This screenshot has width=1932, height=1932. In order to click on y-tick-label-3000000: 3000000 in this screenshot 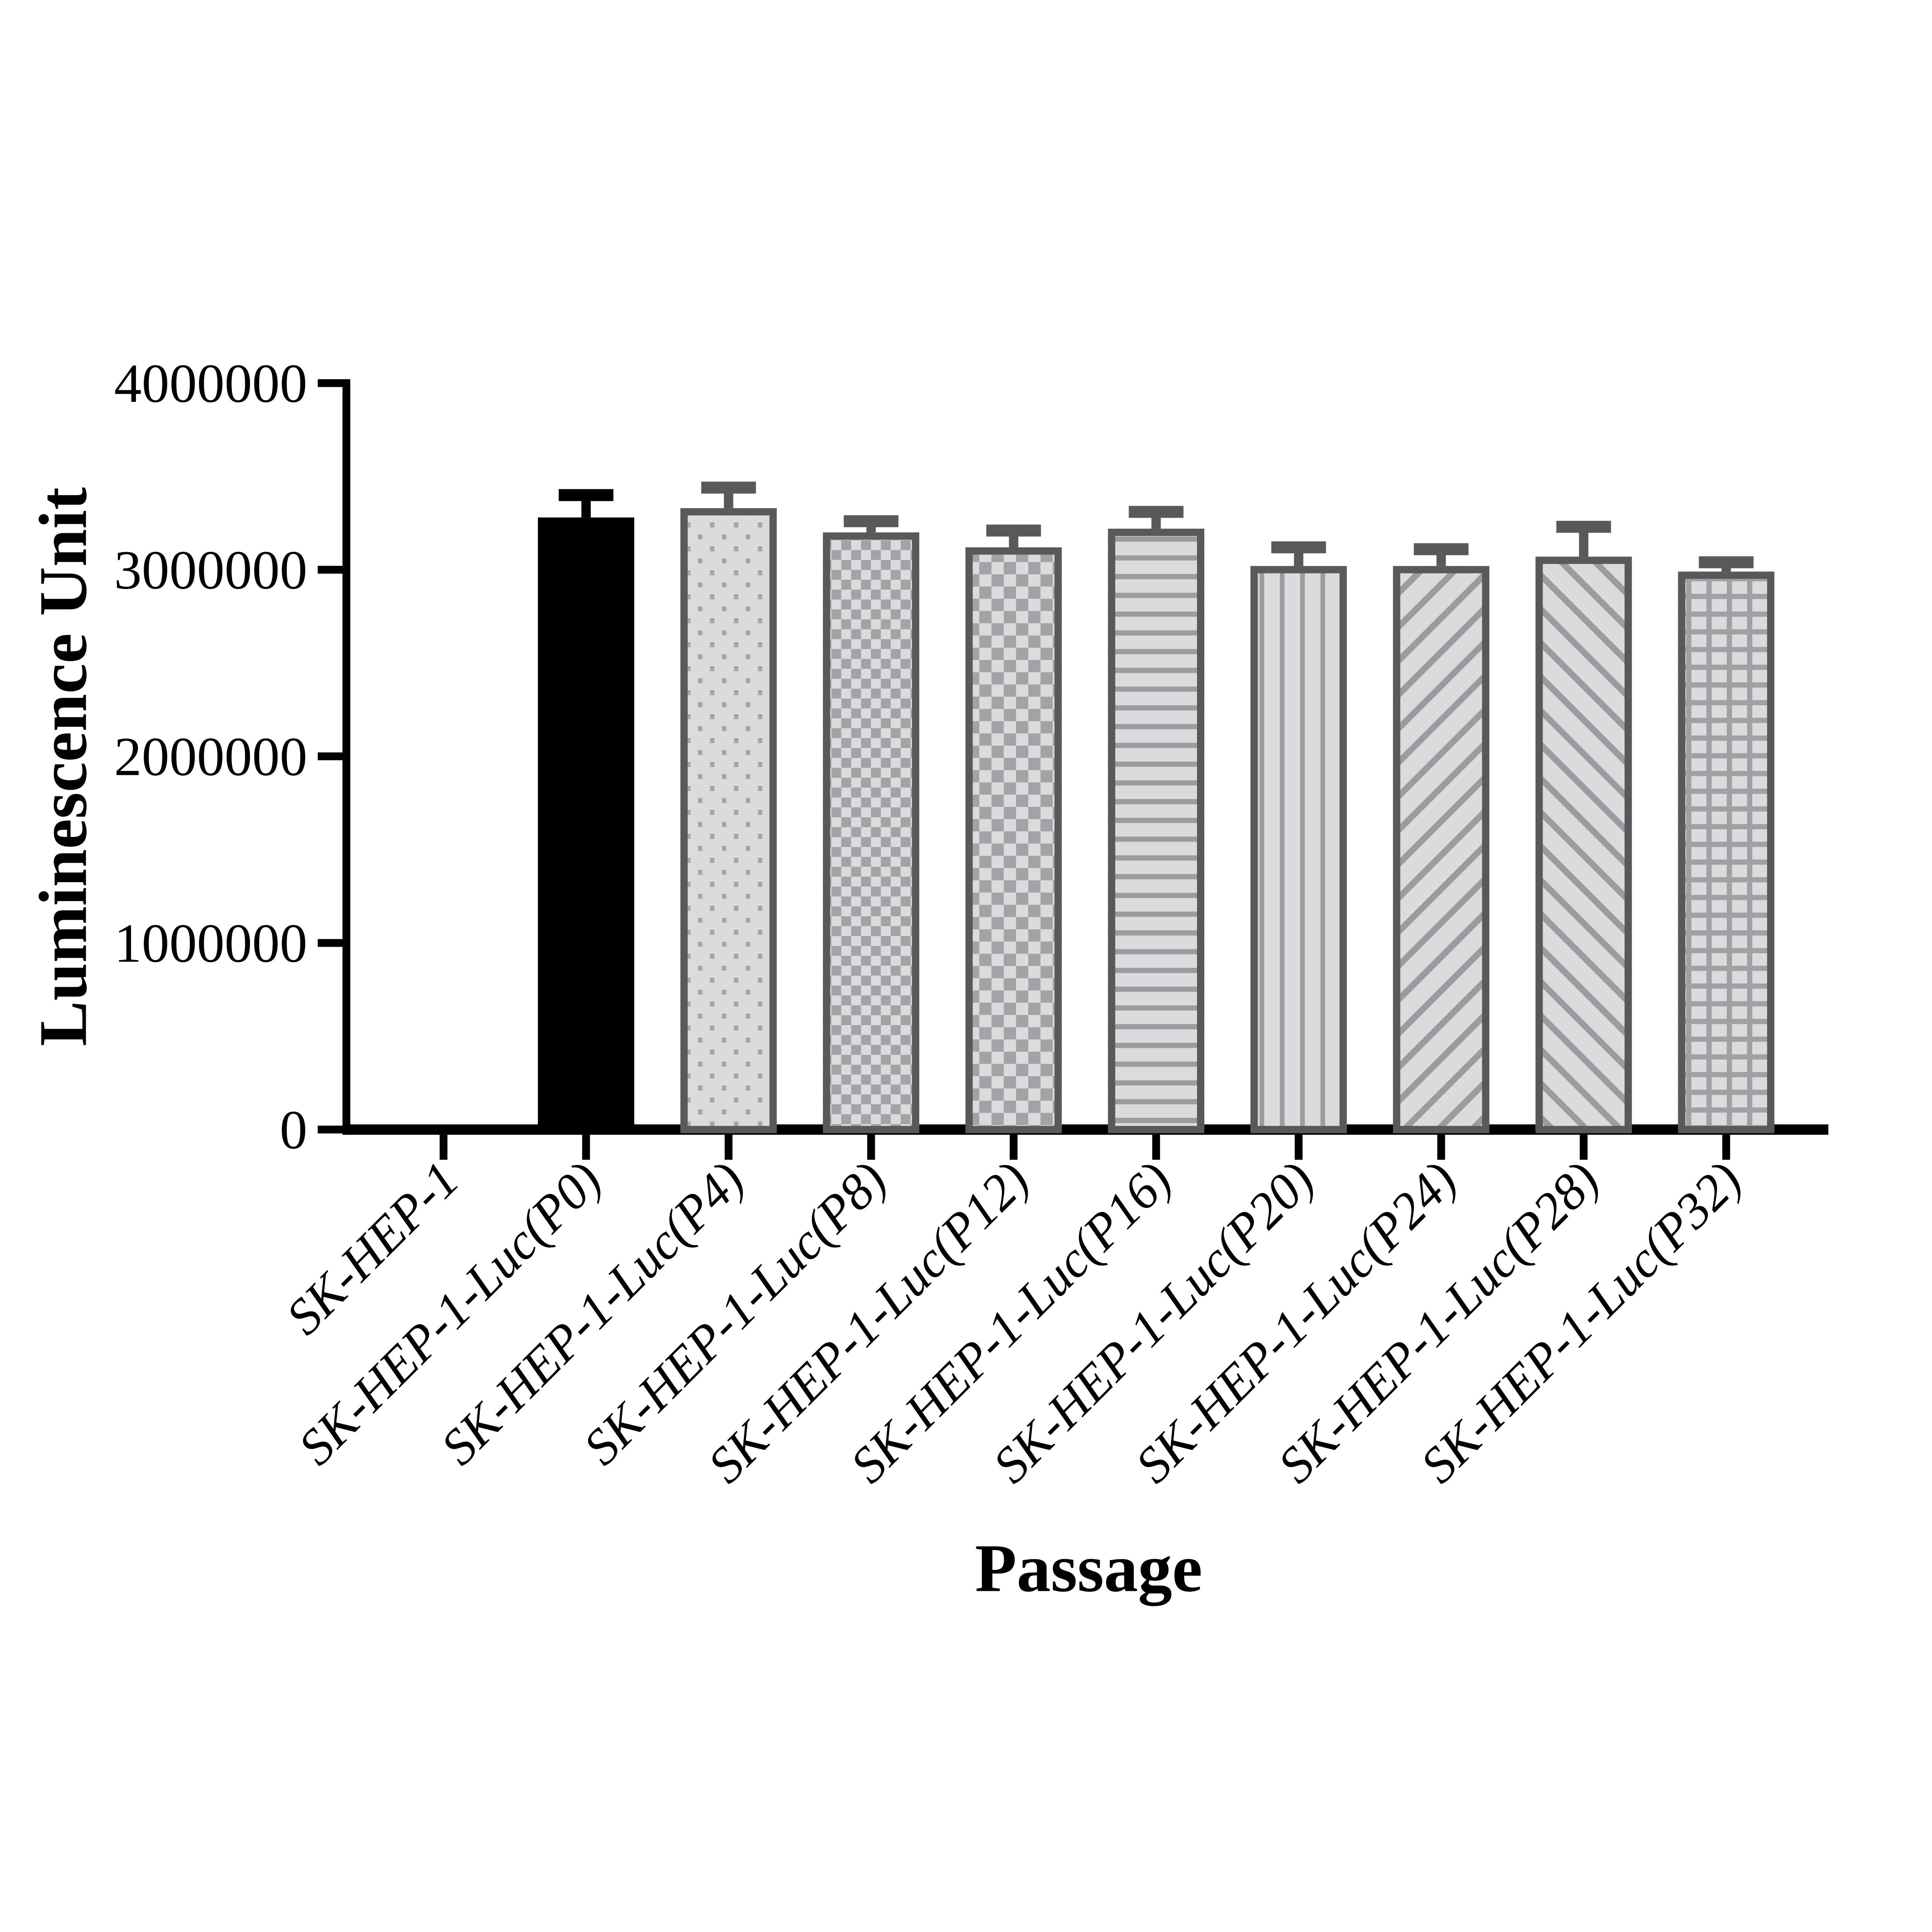, I will do `click(211, 570)`.